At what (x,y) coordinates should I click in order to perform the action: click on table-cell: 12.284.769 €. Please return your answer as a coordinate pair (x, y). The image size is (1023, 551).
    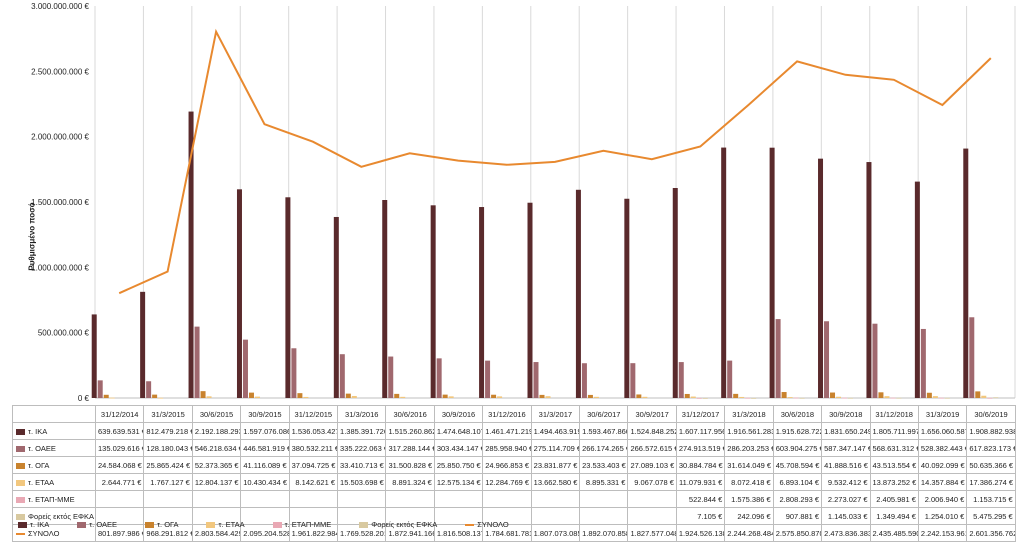
    Looking at the image, I should click on (507, 482).